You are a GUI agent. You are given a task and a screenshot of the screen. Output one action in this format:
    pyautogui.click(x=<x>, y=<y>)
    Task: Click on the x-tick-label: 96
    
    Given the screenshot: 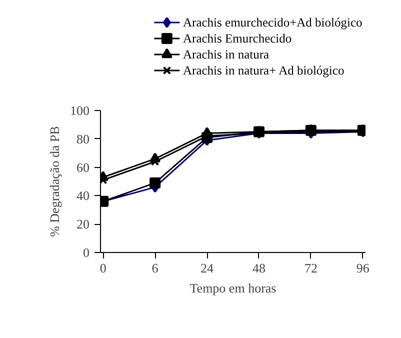 What is the action you would take?
    pyautogui.click(x=363, y=268)
    